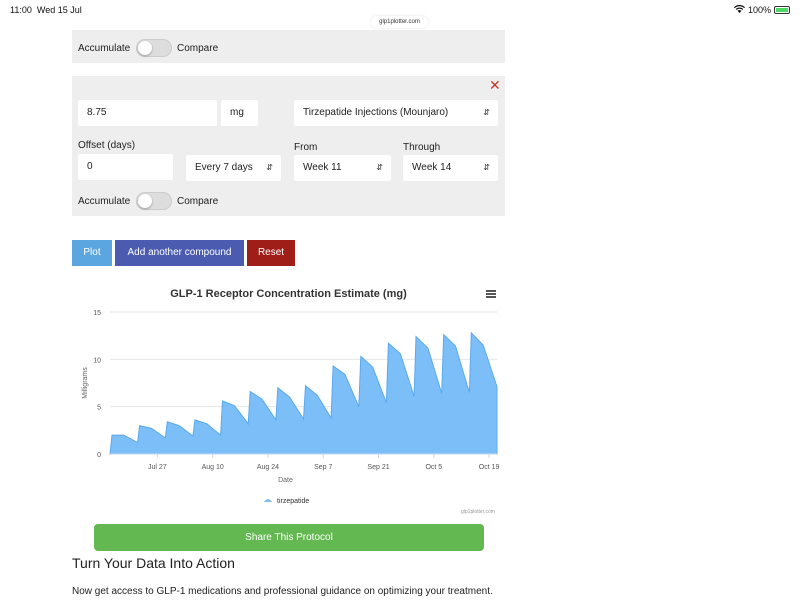  Describe the element at coordinates (378, 467) in the screenshot. I see `x-tick-label: Sep 21` at that location.